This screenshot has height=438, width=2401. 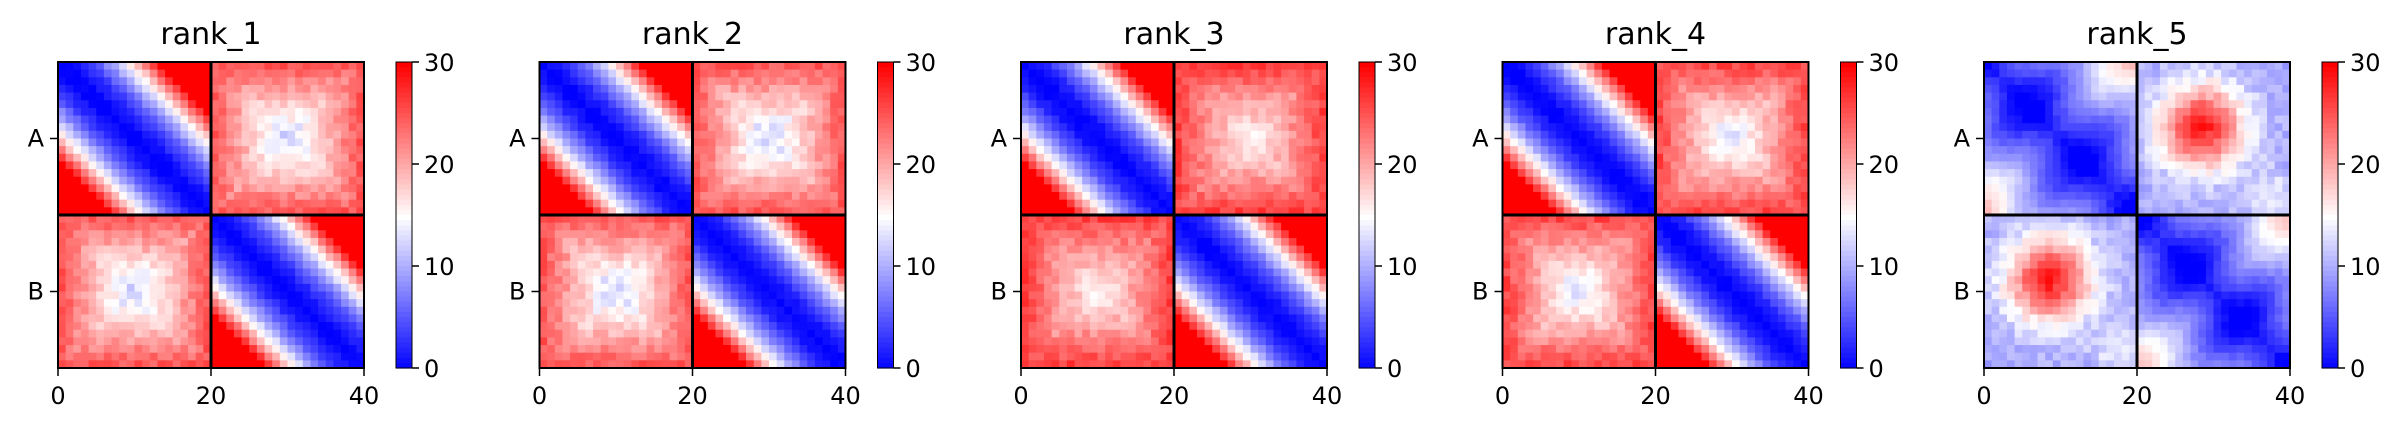 What do you see at coordinates (921, 165) in the screenshot?
I see `colorbar-tick-label: 20` at bounding box center [921, 165].